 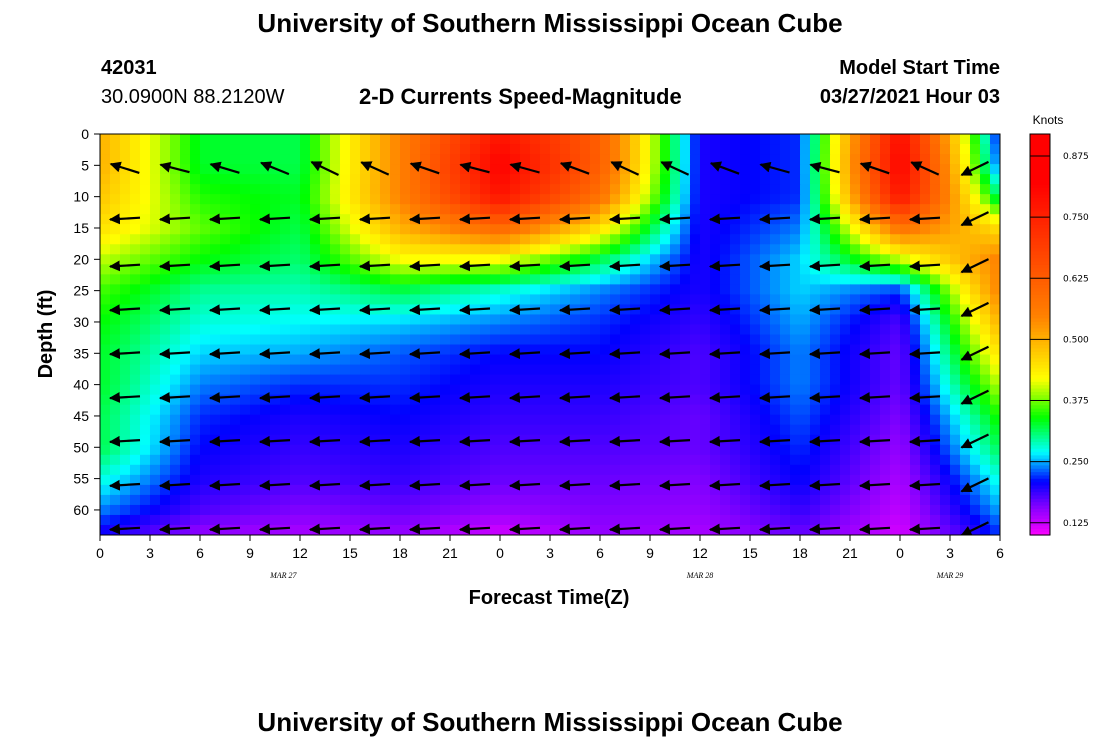 I want to click on y-tick-label: 45, so click(x=81, y=416).